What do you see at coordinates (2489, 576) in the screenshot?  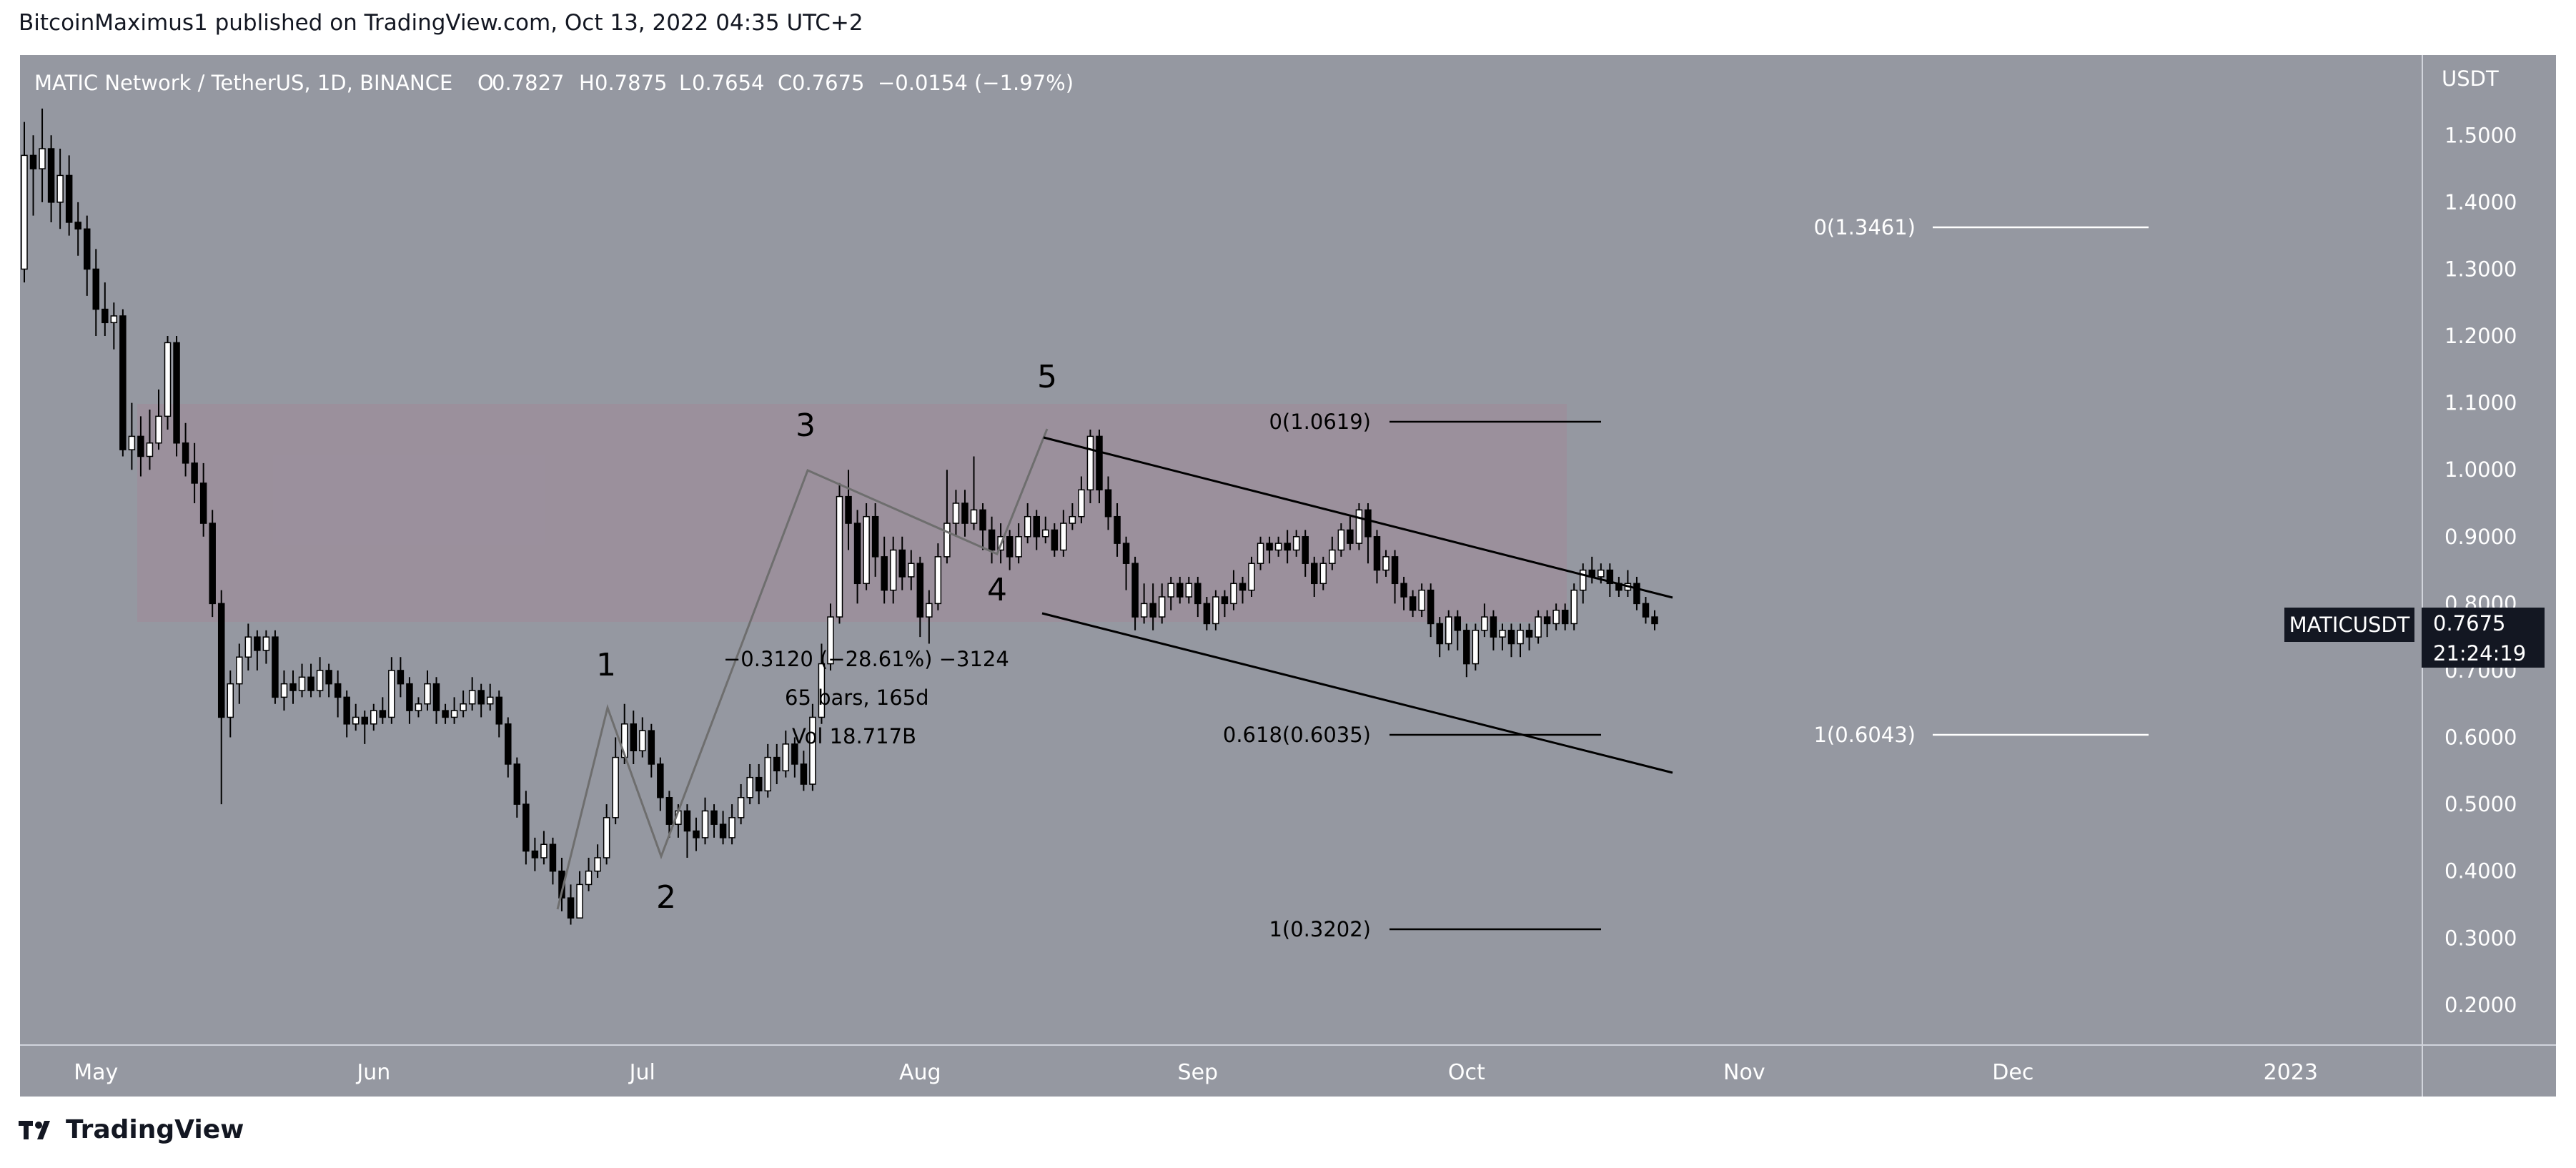 I see `price-axis` at bounding box center [2489, 576].